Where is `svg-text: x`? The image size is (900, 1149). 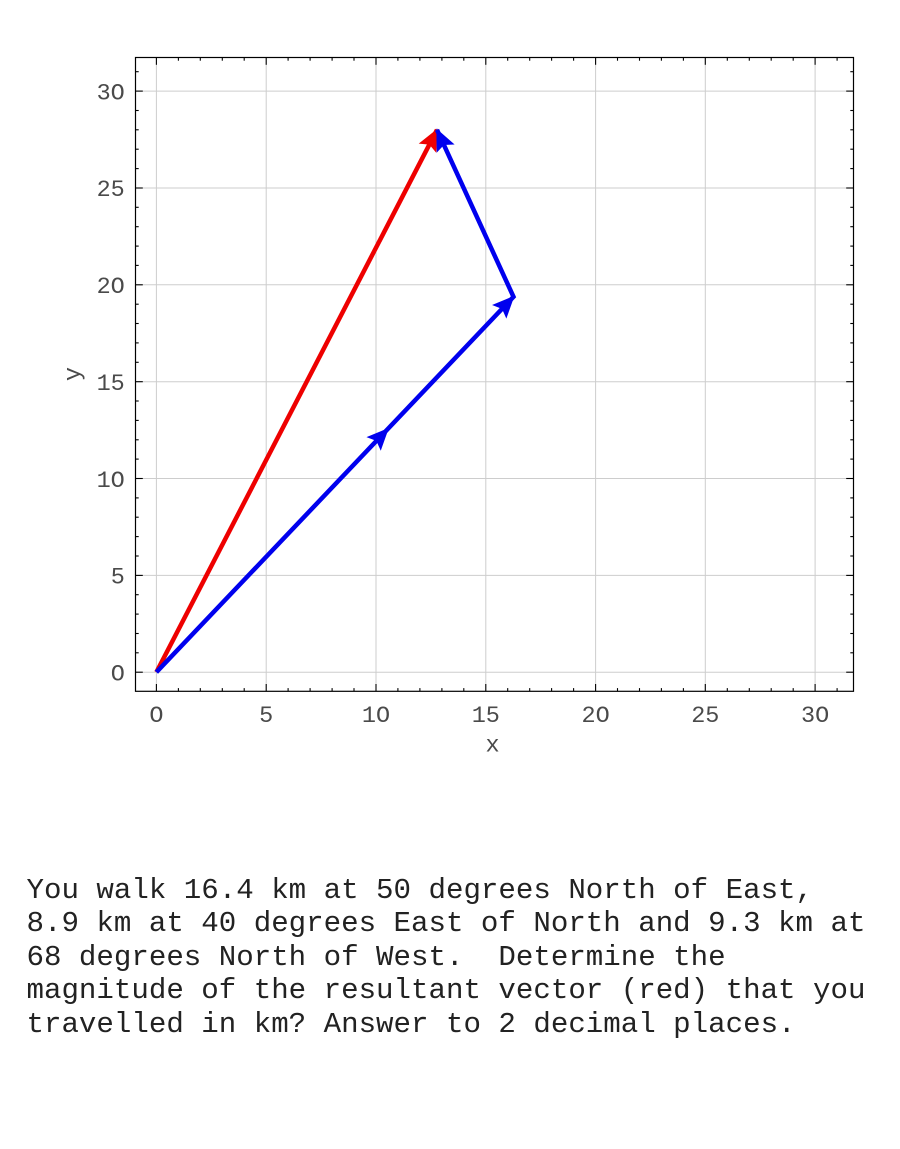
svg-text: x is located at coordinates (492, 746).